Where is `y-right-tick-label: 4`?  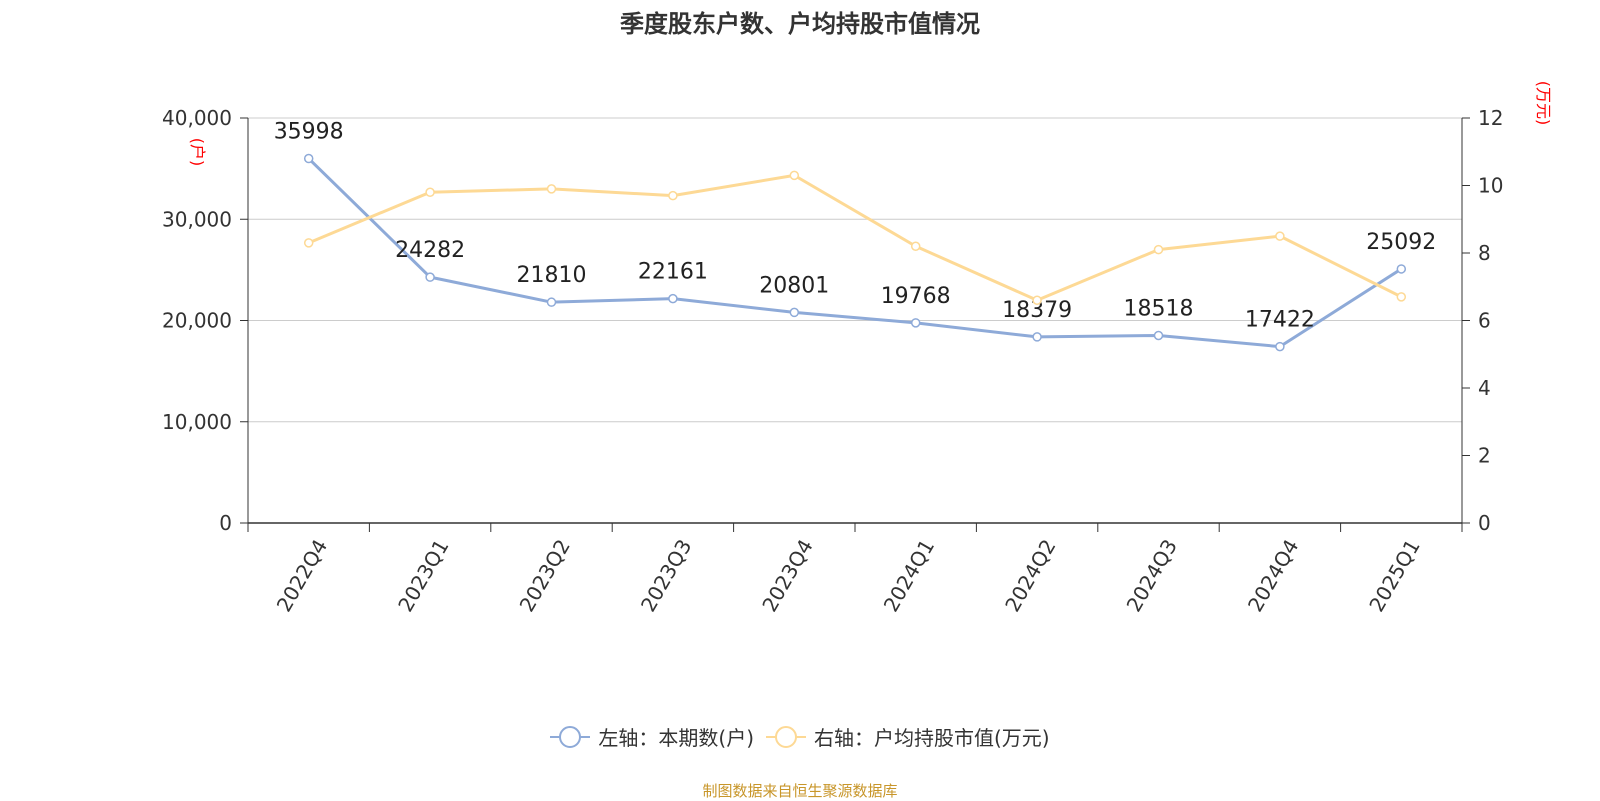
y-right-tick-label: 4 is located at coordinates (1484, 388).